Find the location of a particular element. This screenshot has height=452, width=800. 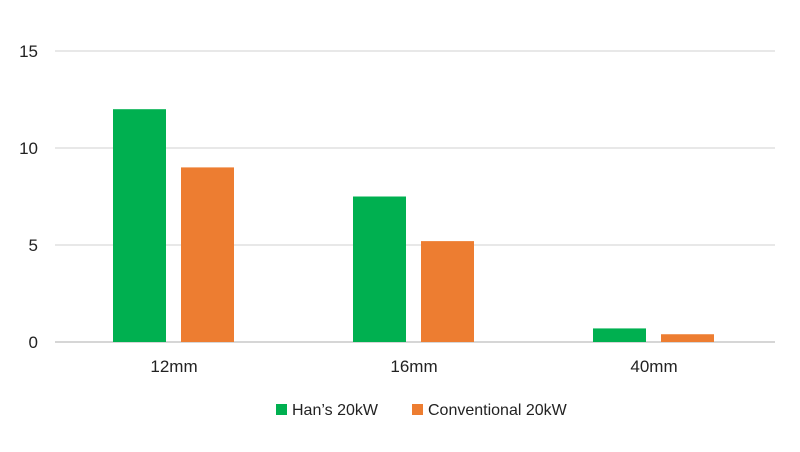

y-tick-label: 10 is located at coordinates (28, 148).